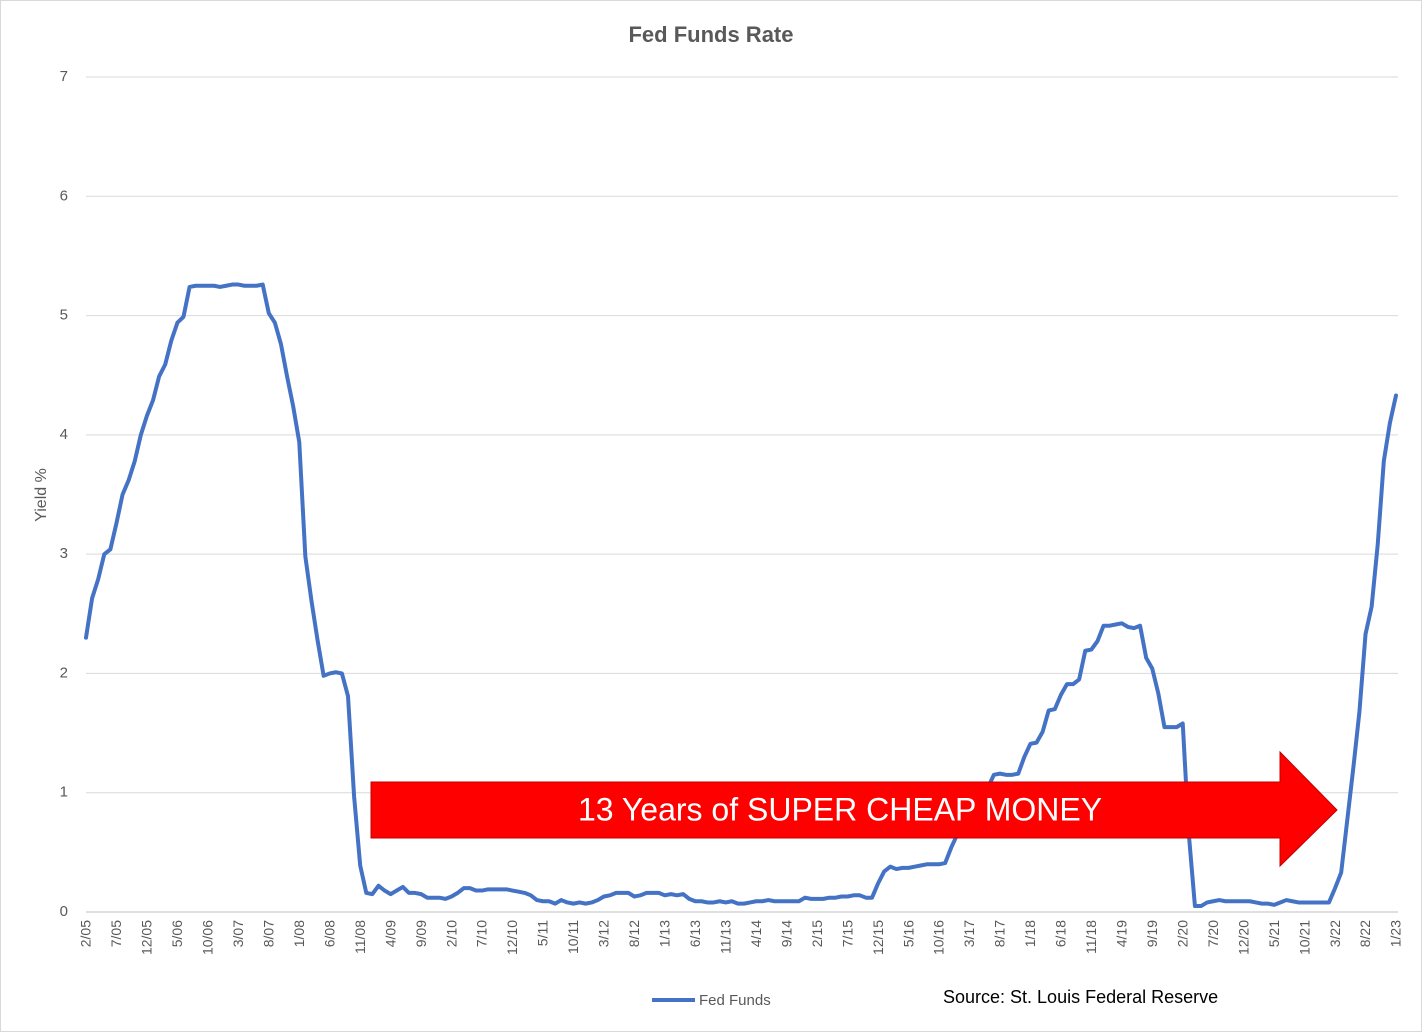 The image size is (1422, 1032). What do you see at coordinates (665, 933) in the screenshot?
I see `x-tick-label: 1/13` at bounding box center [665, 933].